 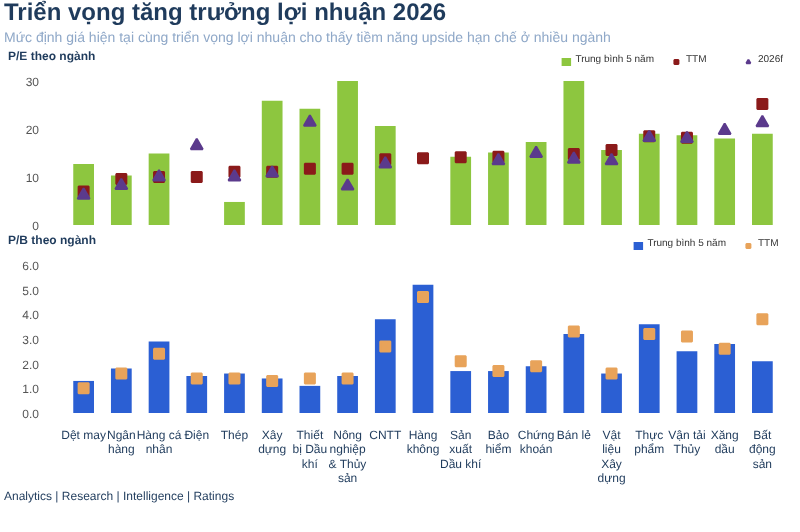 I want to click on chart-title: Triển vọng tăng trưởng lợi nhuận 2026, so click(x=225, y=13).